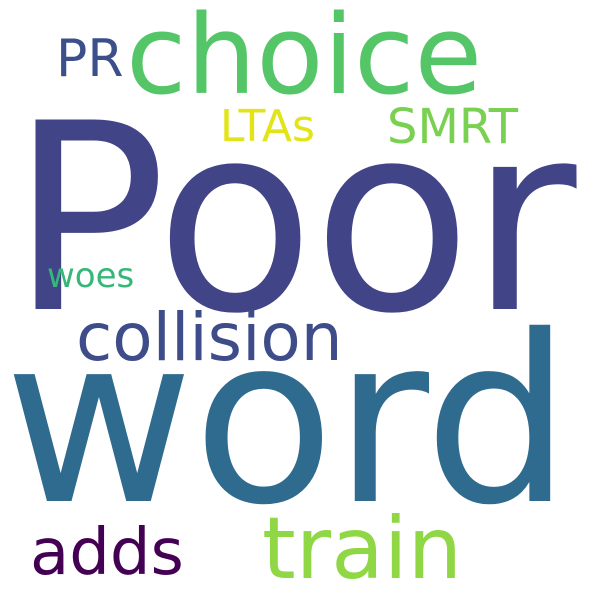 The height and width of the screenshot is (600, 600). I want to click on word-adds: adds, so click(107, 553).